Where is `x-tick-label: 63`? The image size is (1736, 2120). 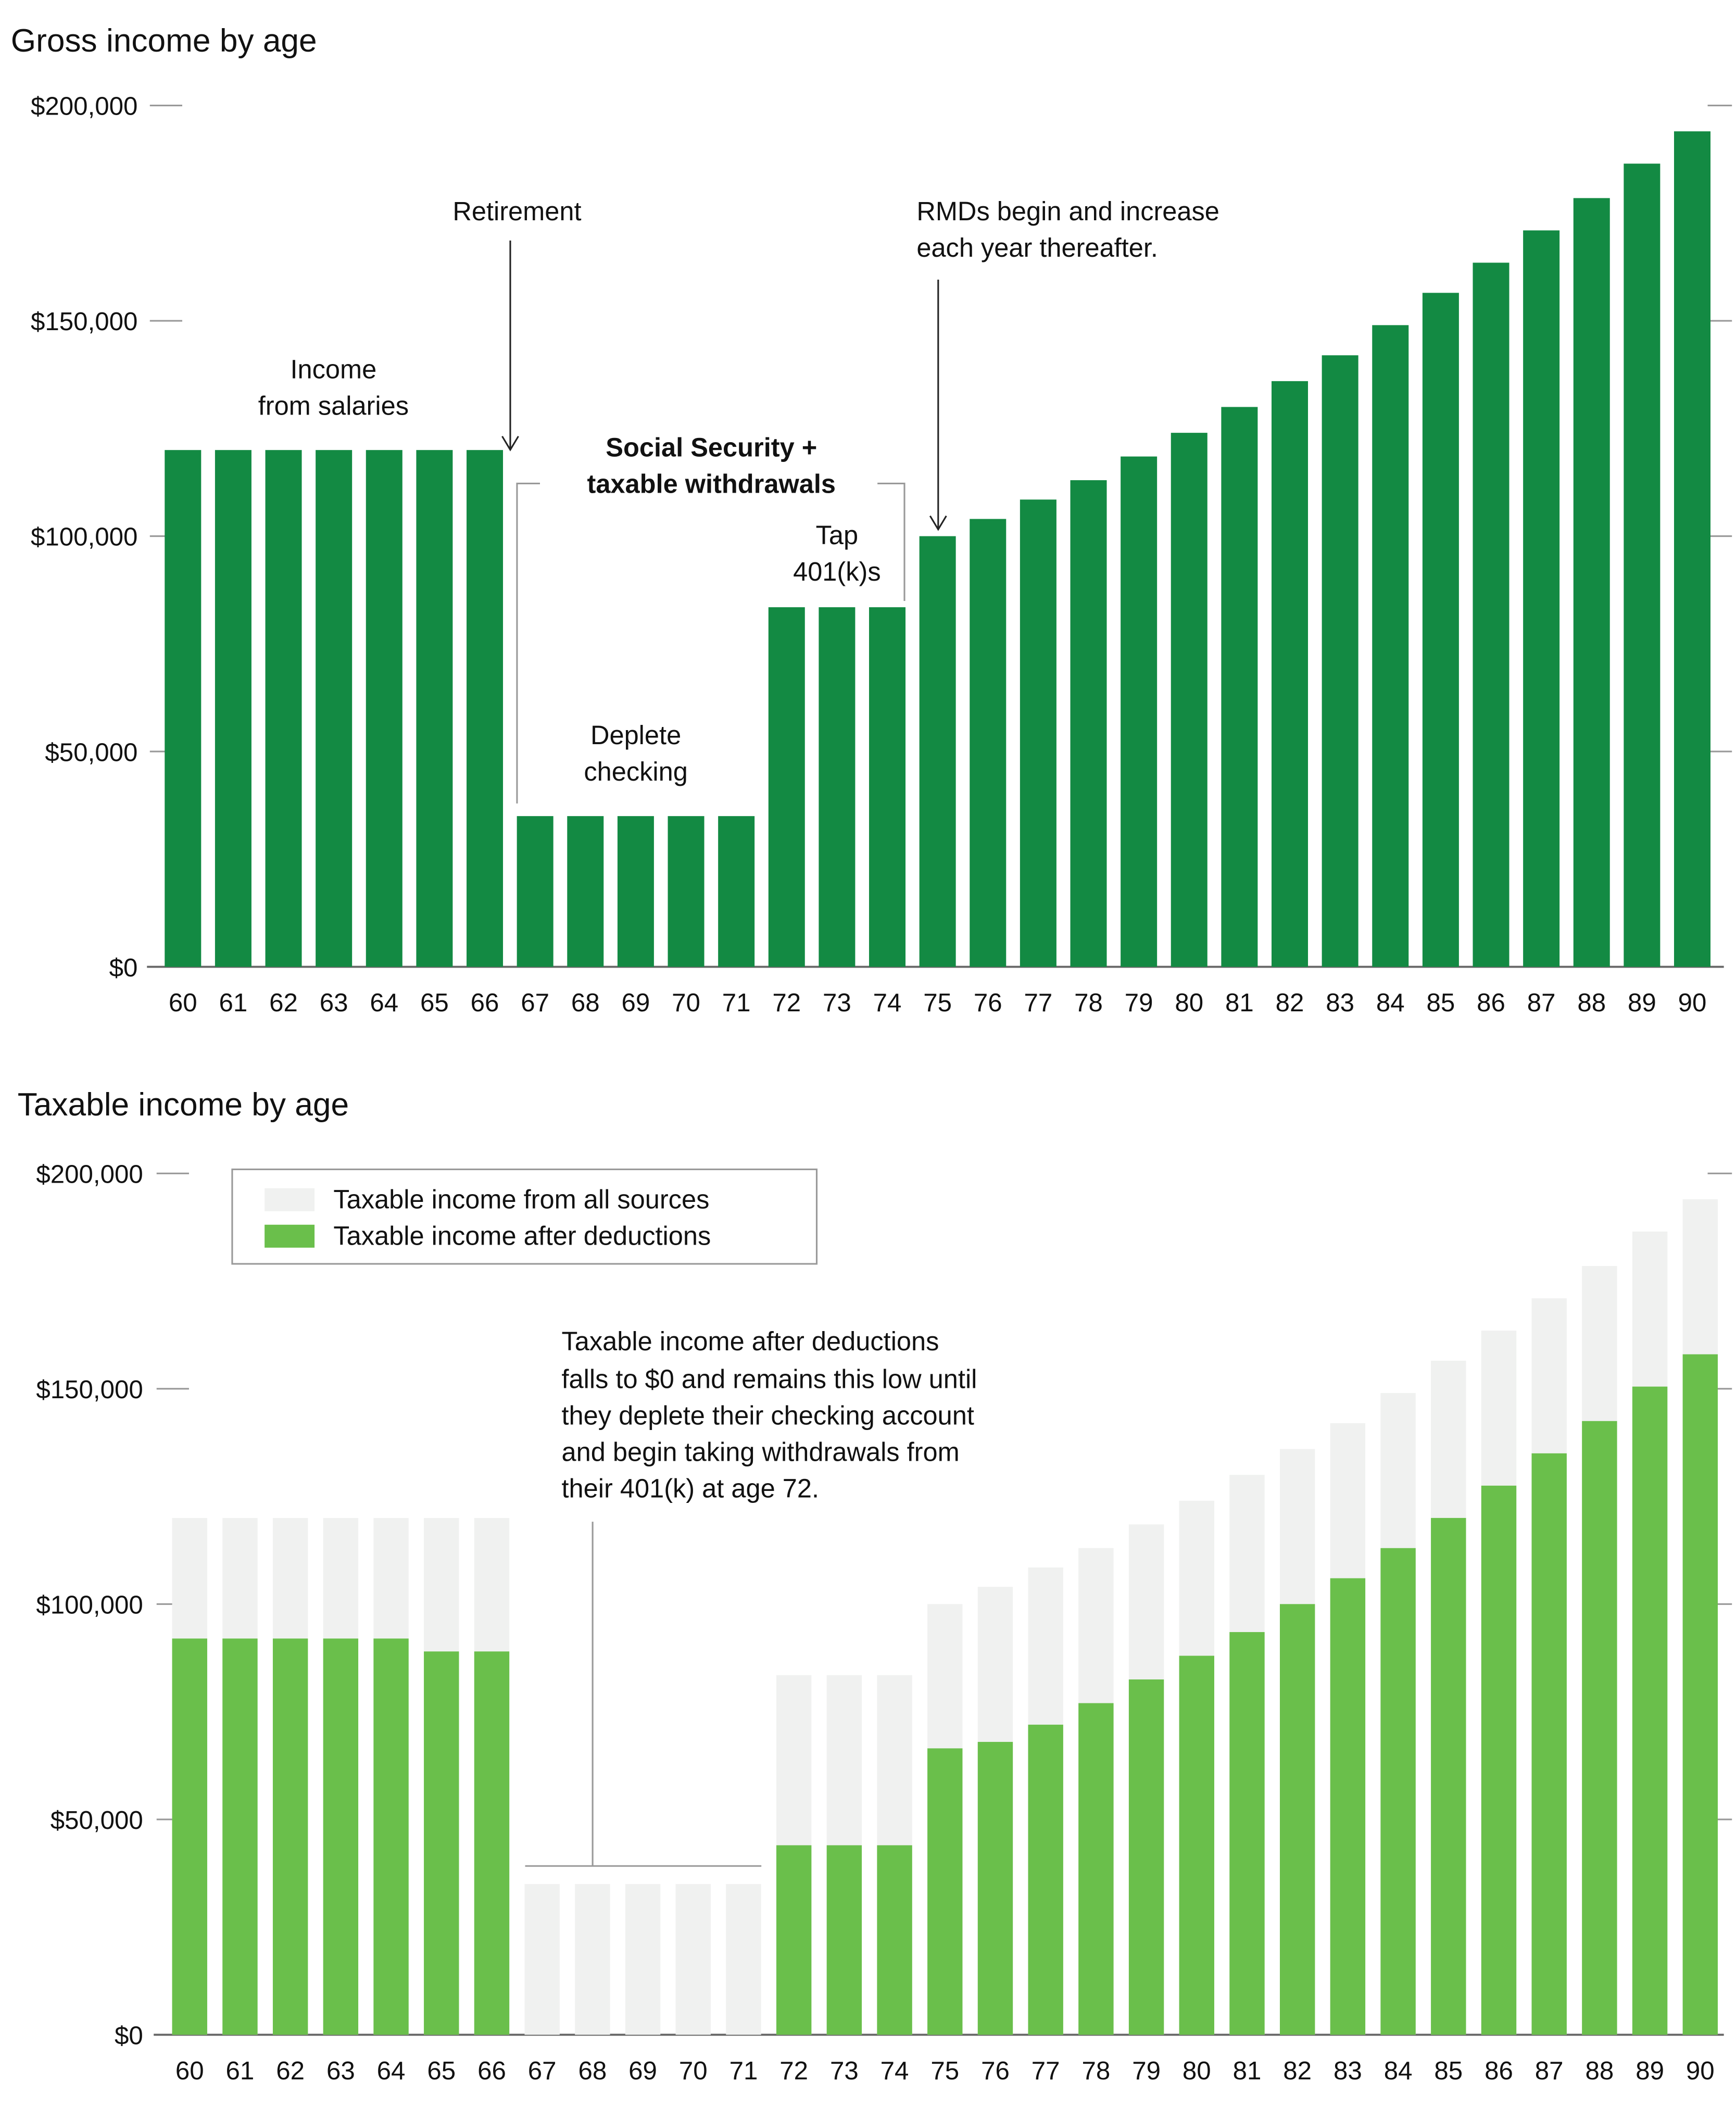
x-tick-label: 63 is located at coordinates (334, 1002).